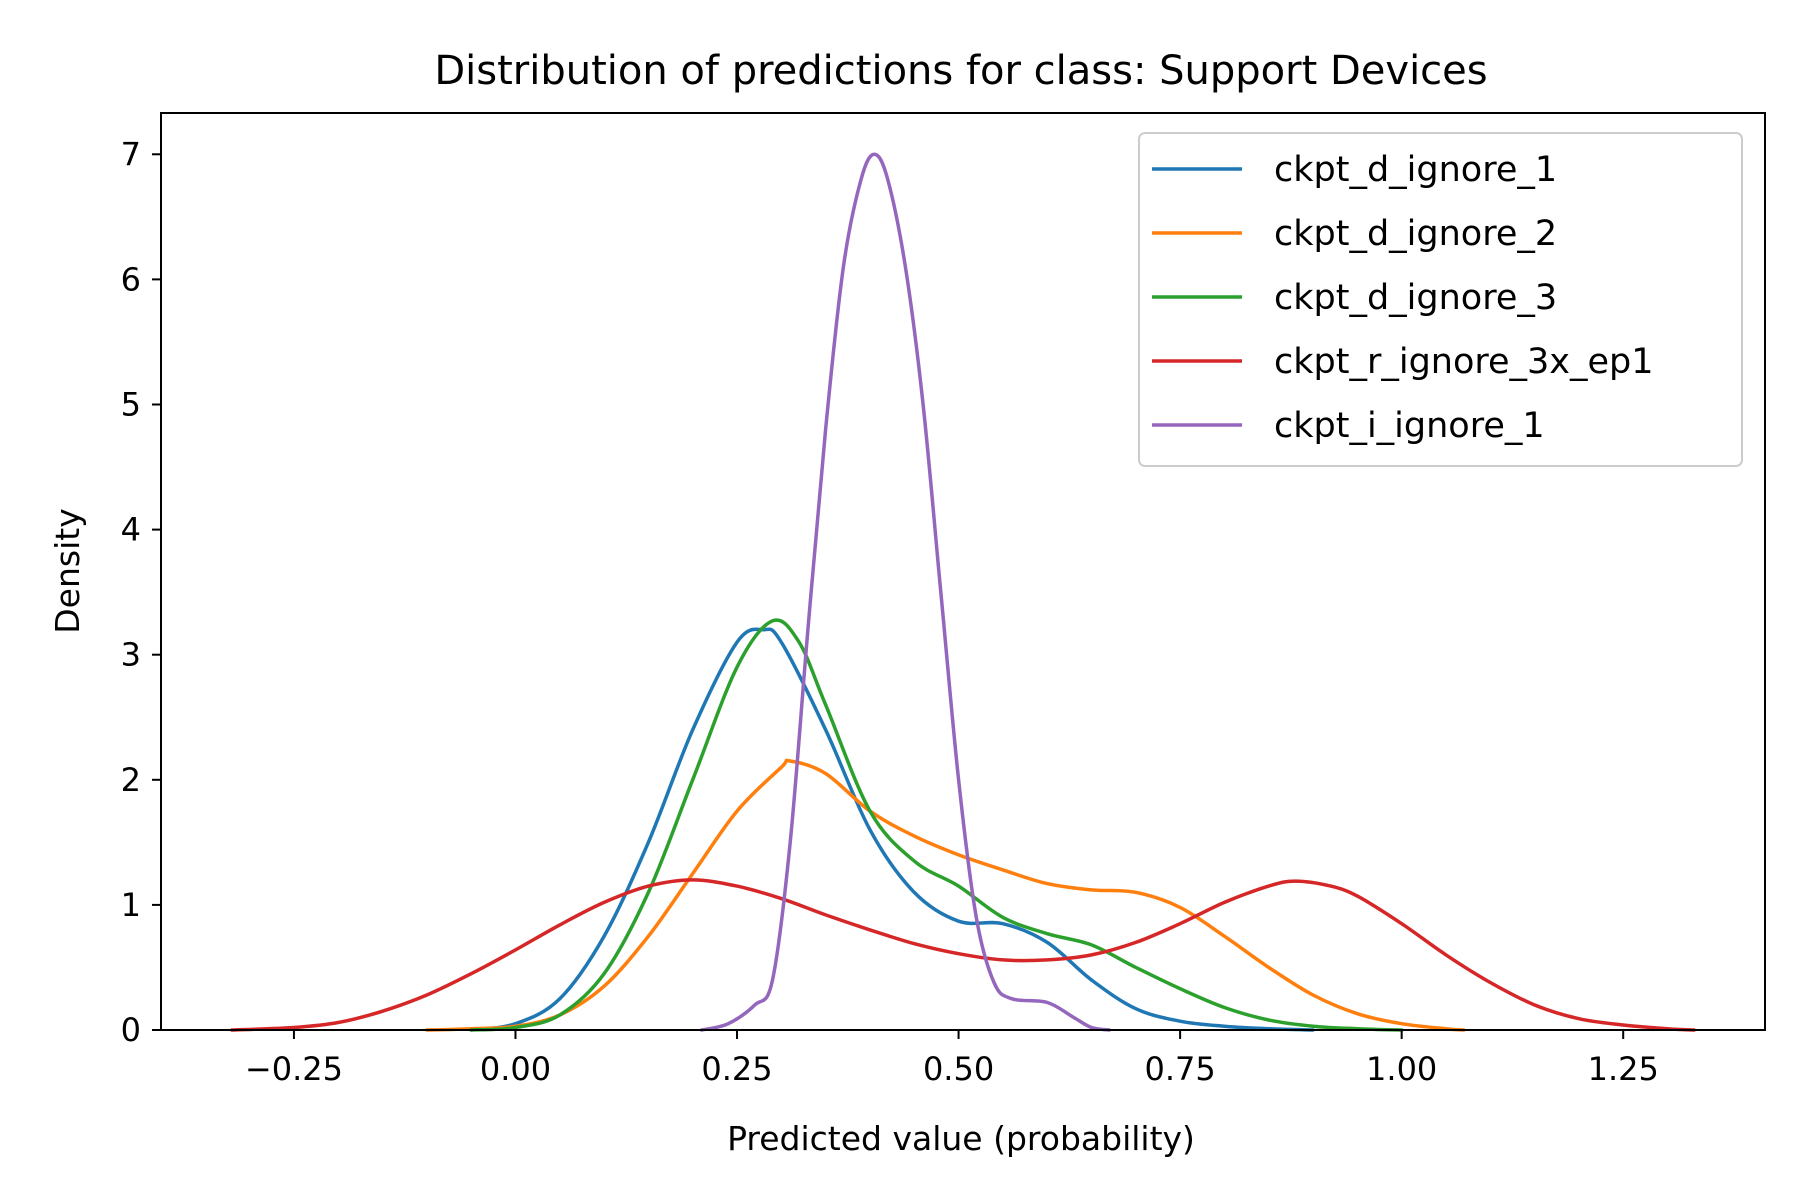  What do you see at coordinates (1415, 298) in the screenshot?
I see `legend-label-3: ckpt_d_ignore_3` at bounding box center [1415, 298].